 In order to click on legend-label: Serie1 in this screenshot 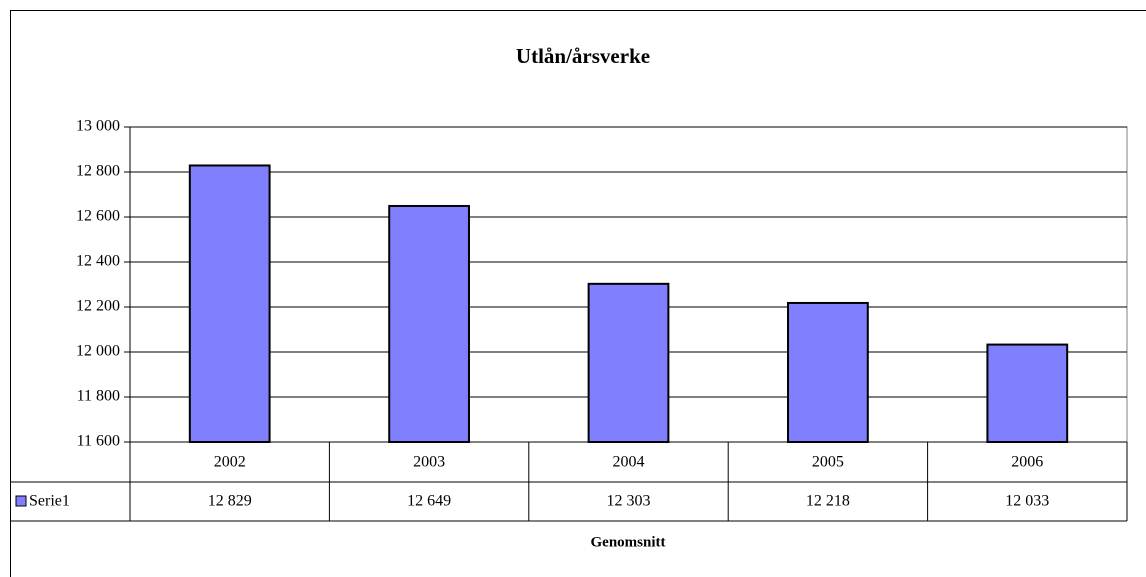, I will do `click(49, 501)`.